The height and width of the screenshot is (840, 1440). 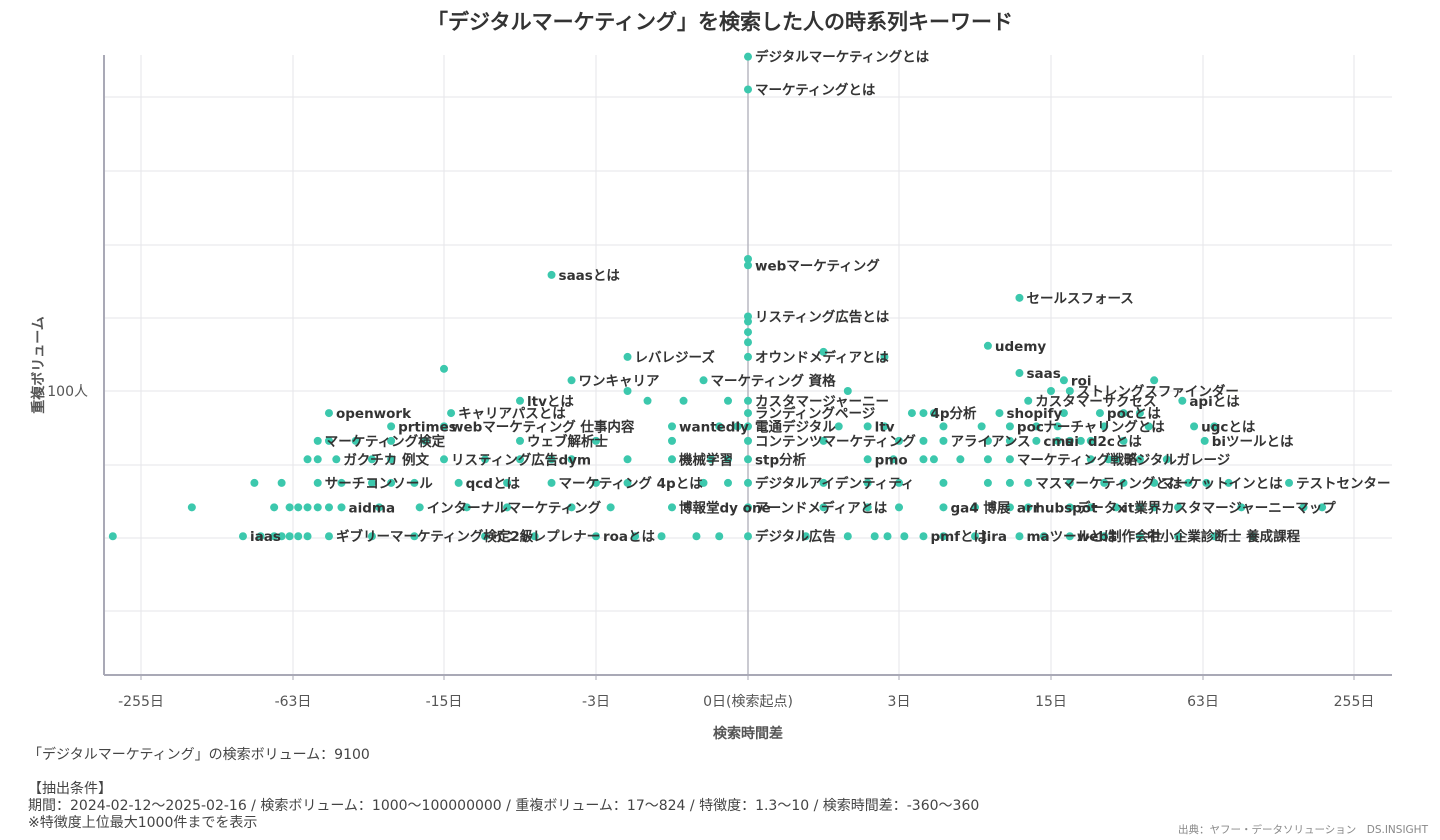 What do you see at coordinates (1030, 427) in the screenshot?
I see `point-label: poc` at bounding box center [1030, 427].